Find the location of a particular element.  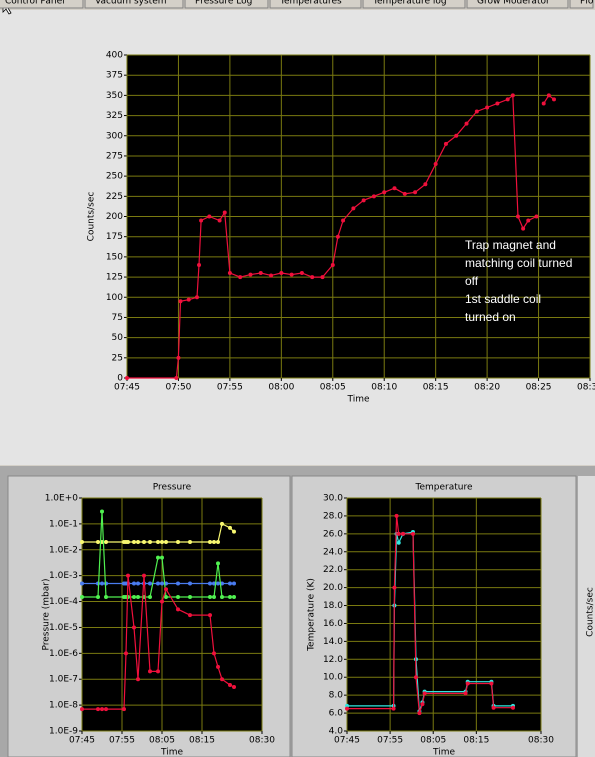

y-tick-label: 375 is located at coordinates (114, 76).